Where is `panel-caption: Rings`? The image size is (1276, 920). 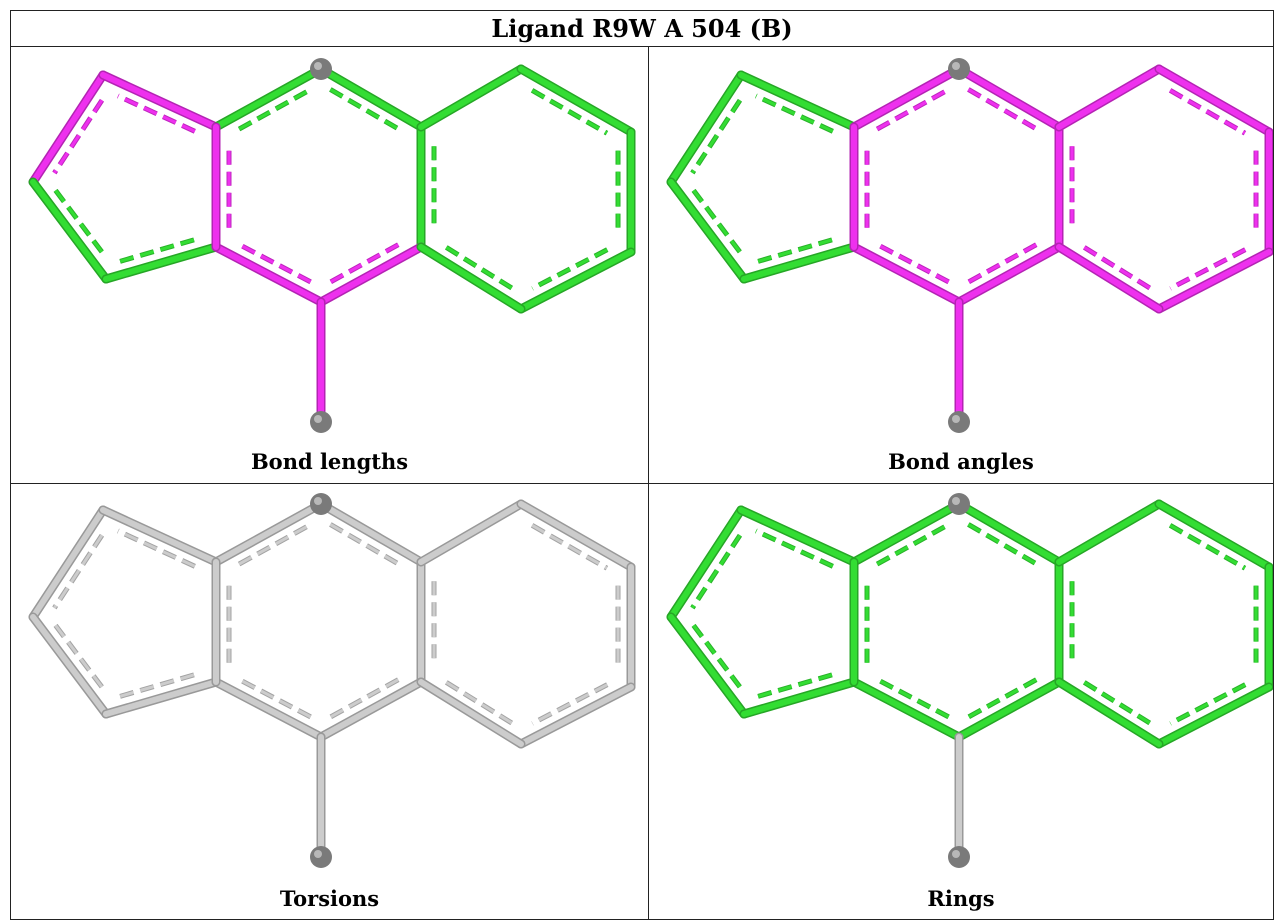 panel-caption: Rings is located at coordinates (961, 898).